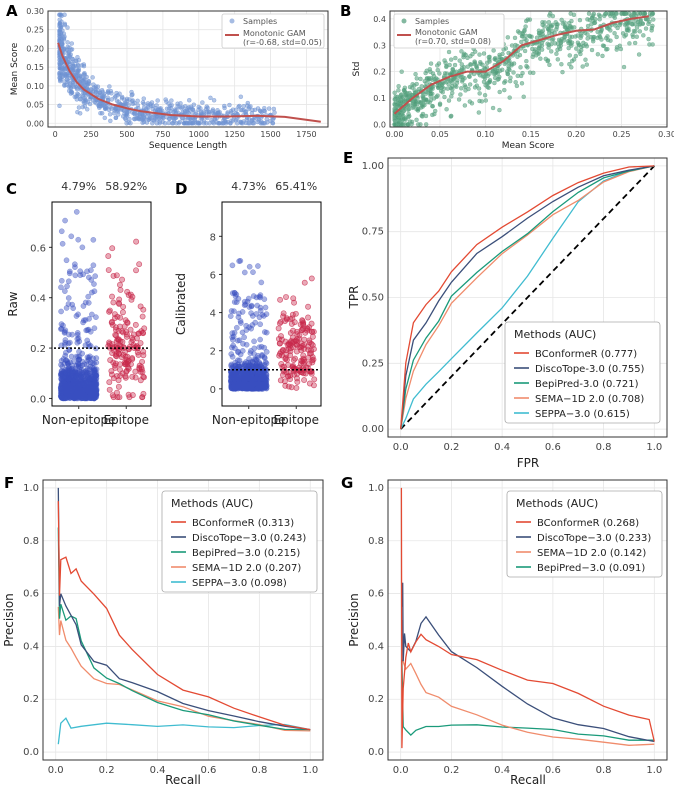  What do you see at coordinates (348, 158) in the screenshot?
I see `panel-label-e: E` at bounding box center [348, 158].